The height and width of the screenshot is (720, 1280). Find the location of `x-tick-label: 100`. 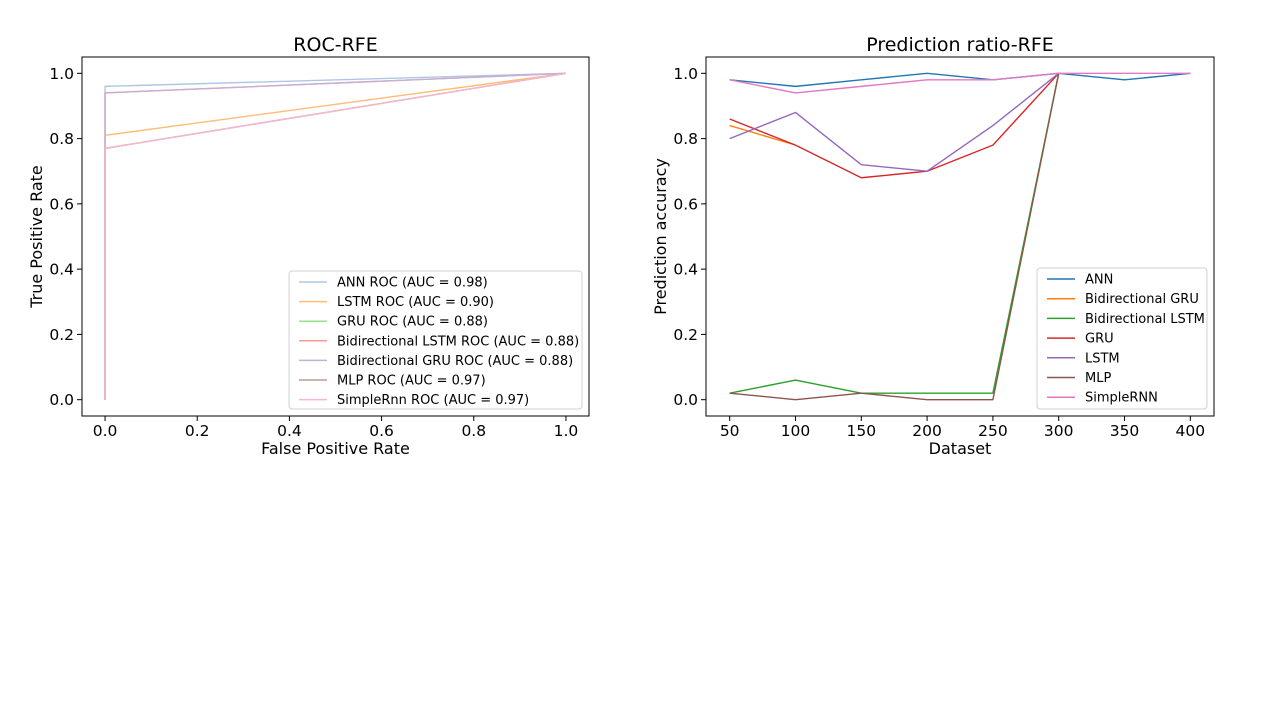

x-tick-label: 100 is located at coordinates (796, 431).